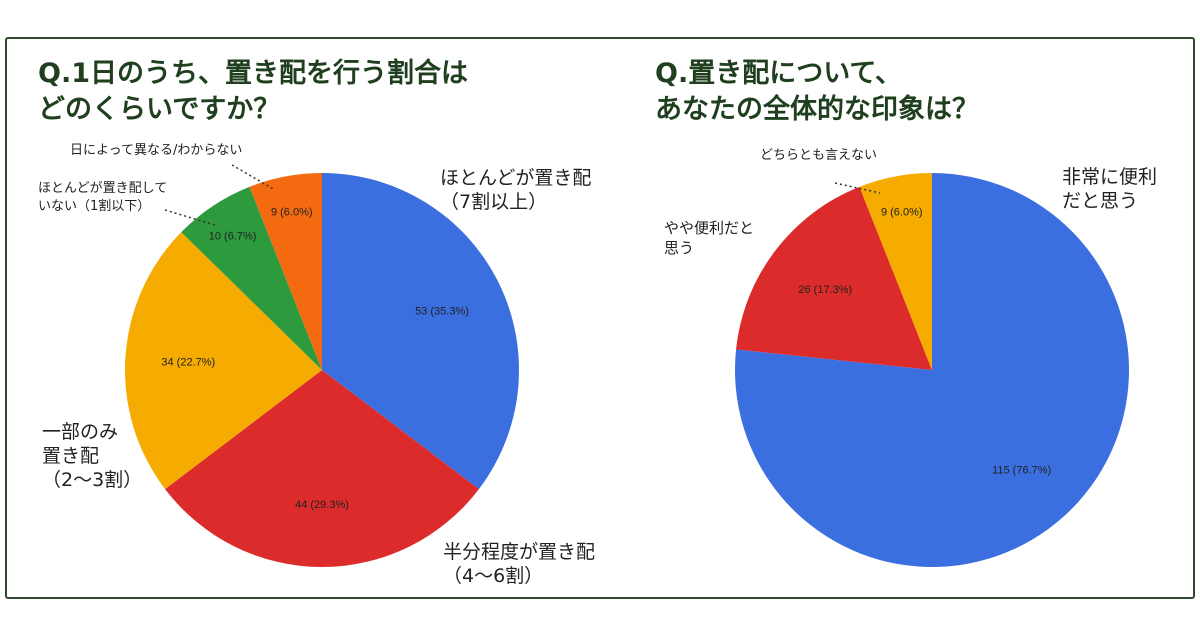 This screenshot has height=630, width=1200. I want to click on chart1-title: Q.1日のうち、置き配を行う割合は どのくらいですか？, so click(253, 91).